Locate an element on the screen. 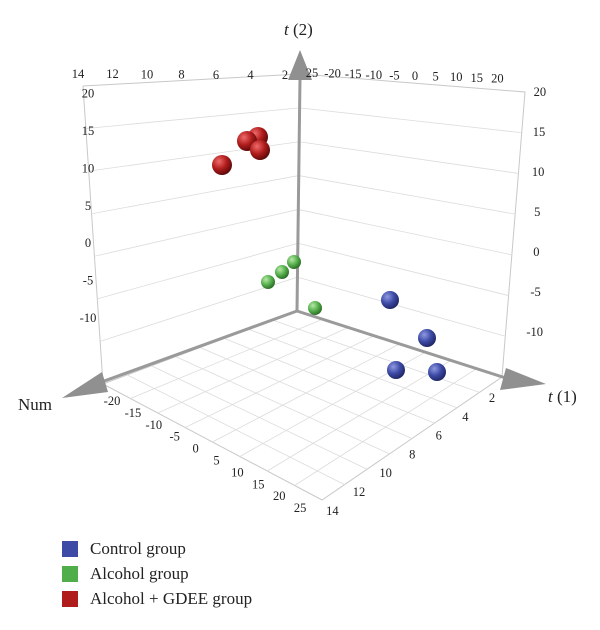 Image resolution: width=600 pixels, height=630 pixels. t1-tick-label: 2 is located at coordinates (492, 398).